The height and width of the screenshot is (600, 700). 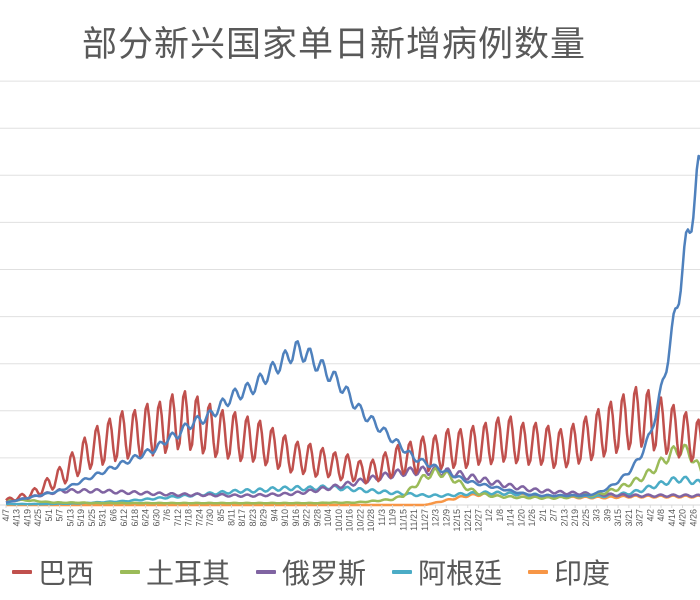 What do you see at coordinates (6, 515) in the screenshot?
I see `x-tick-label: 4/7` at bounding box center [6, 515].